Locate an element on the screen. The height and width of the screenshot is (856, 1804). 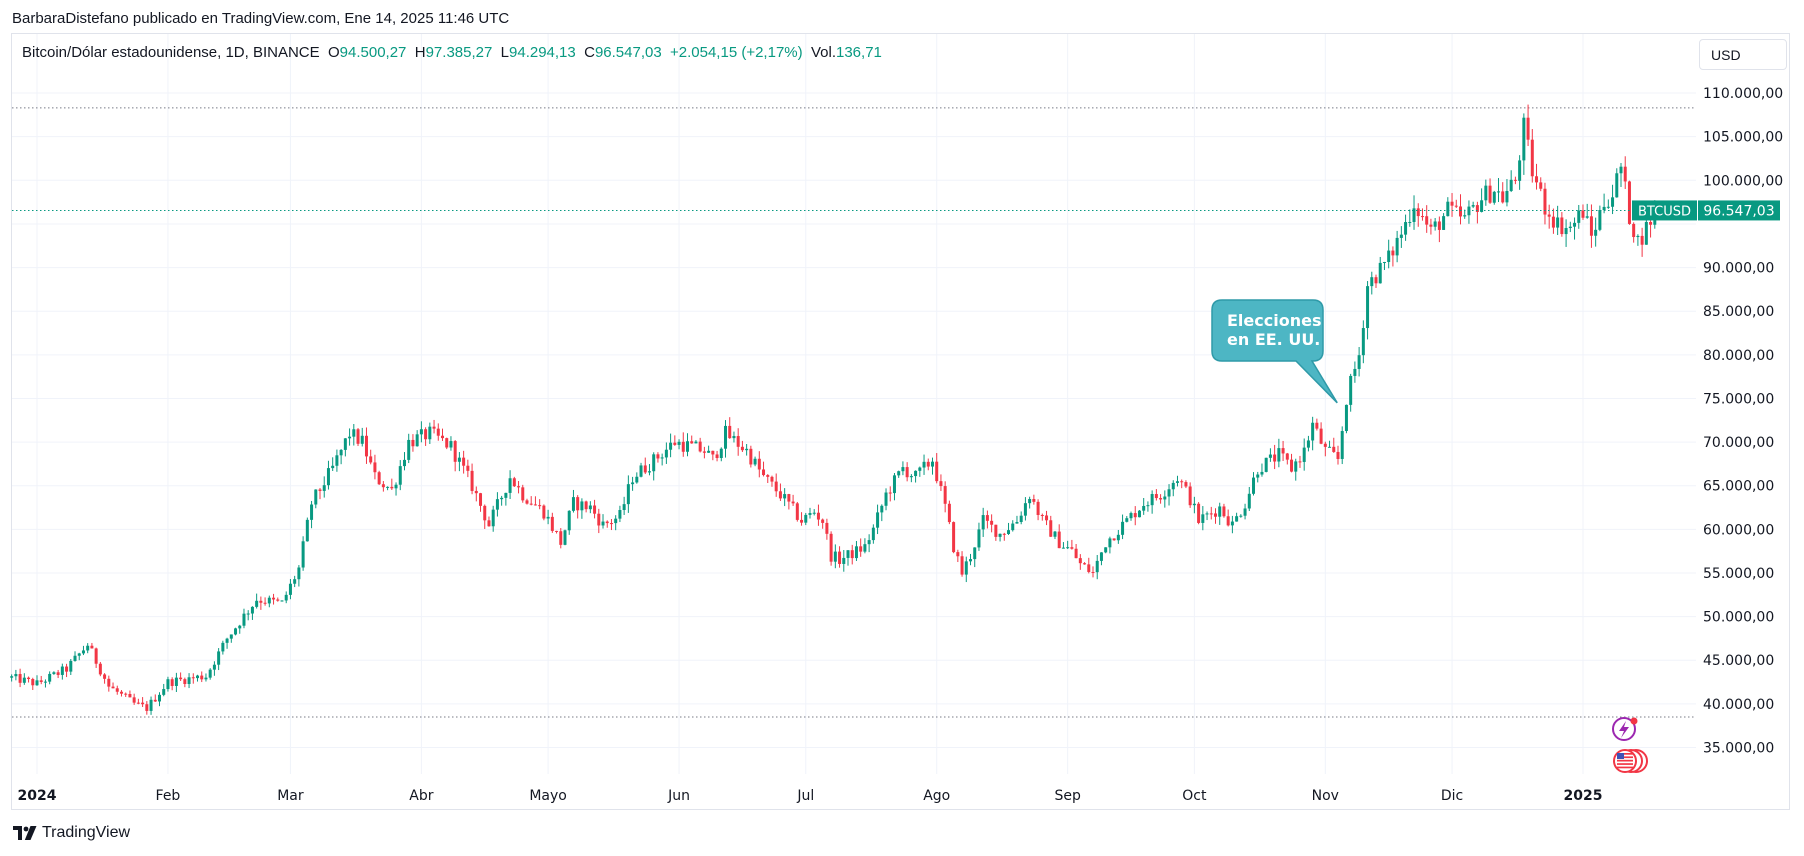
x-tick-label: Jul is located at coordinates (805, 796).